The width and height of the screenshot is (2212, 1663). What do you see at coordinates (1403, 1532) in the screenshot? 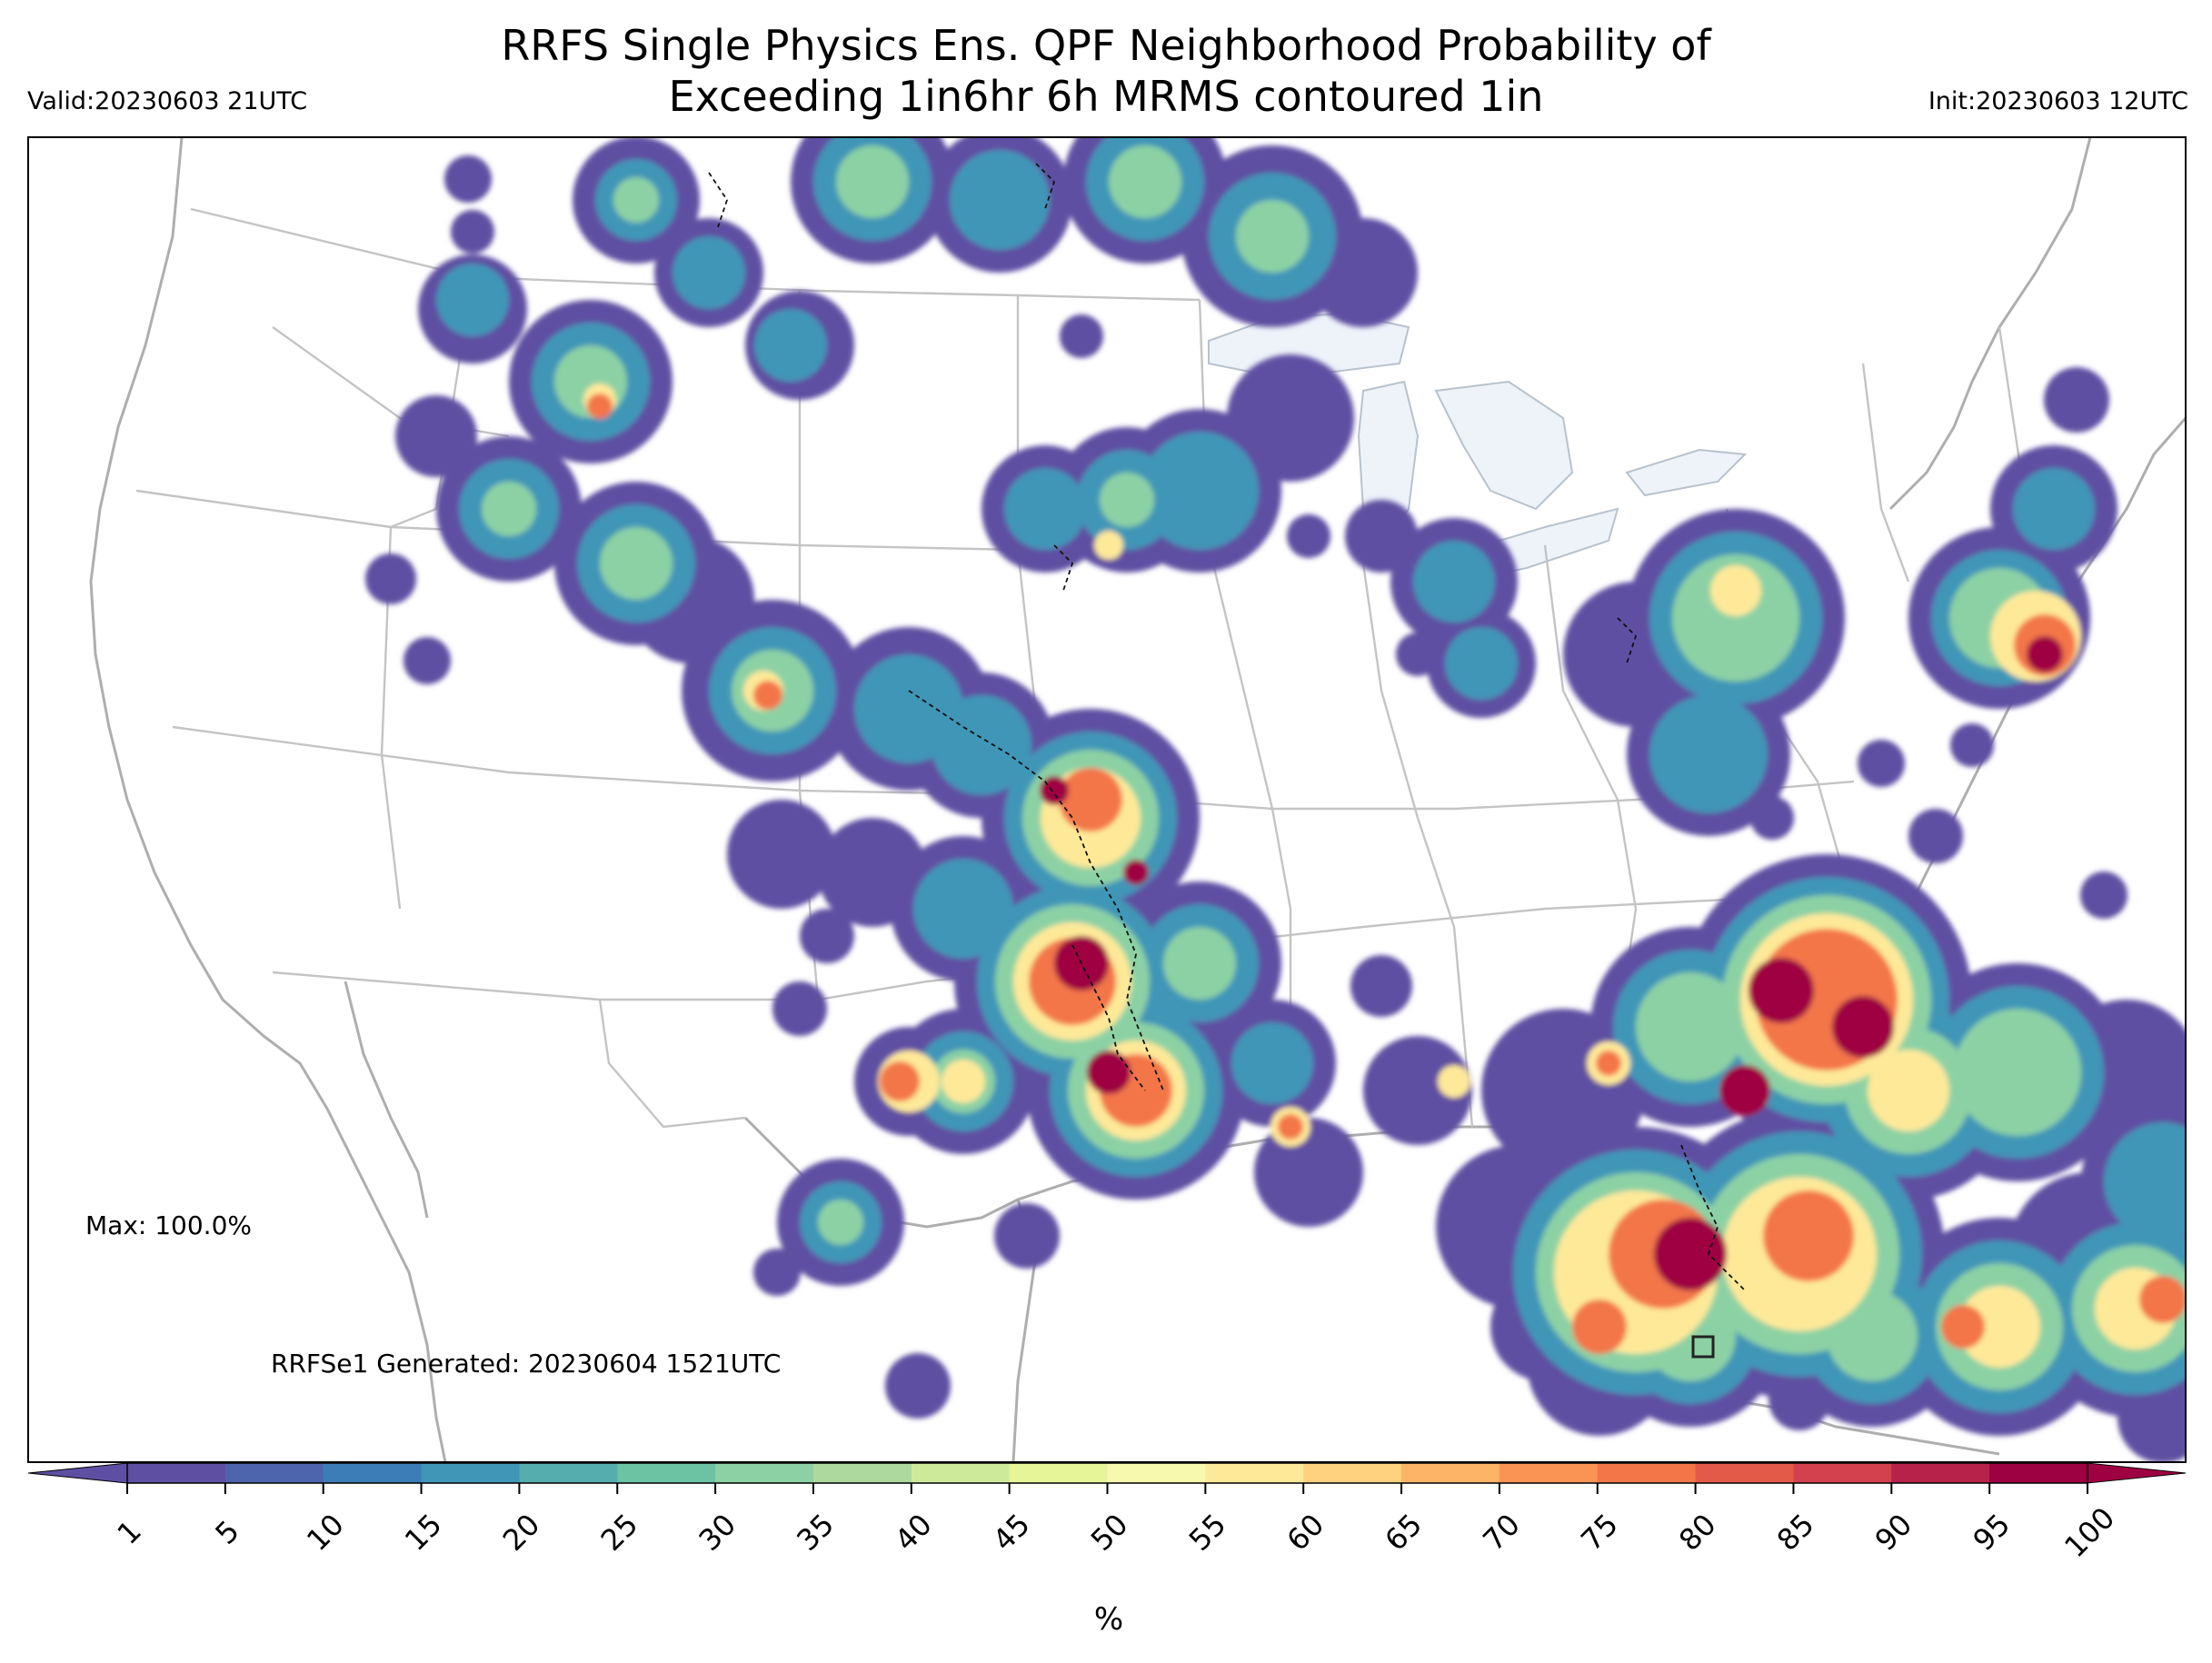
I see `colorbar-tick-label: 65` at bounding box center [1403, 1532].